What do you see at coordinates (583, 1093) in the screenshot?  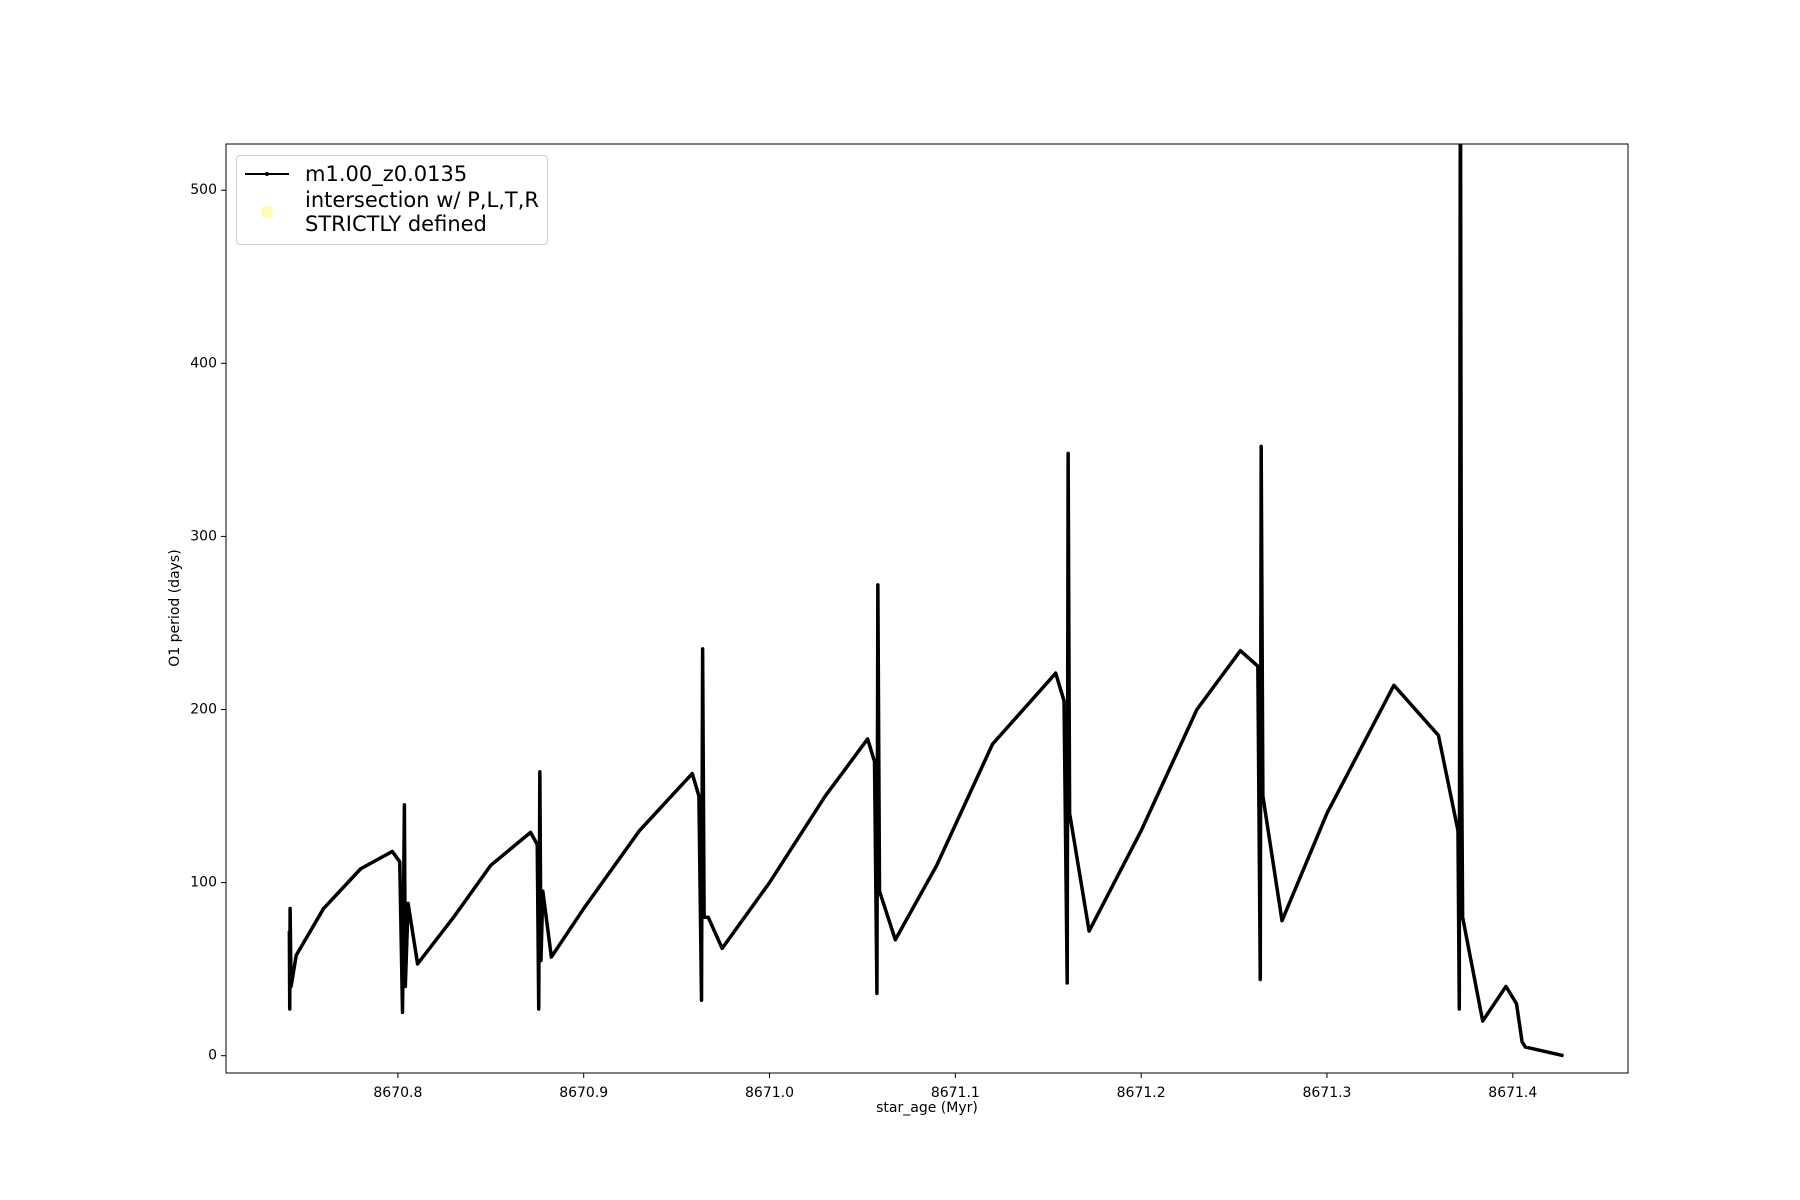 I see `x-tick-label: 8670.9` at bounding box center [583, 1093].